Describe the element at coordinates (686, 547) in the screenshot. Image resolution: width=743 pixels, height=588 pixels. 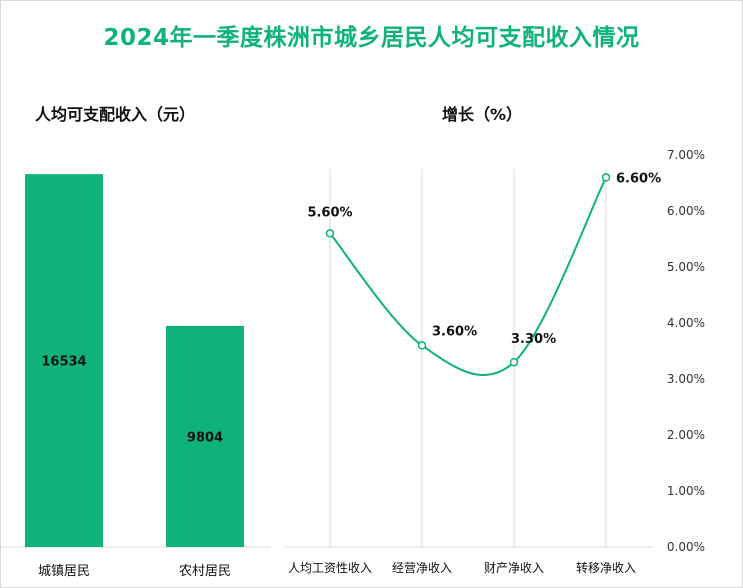
I see `y-tick-label: 0.00%` at that location.